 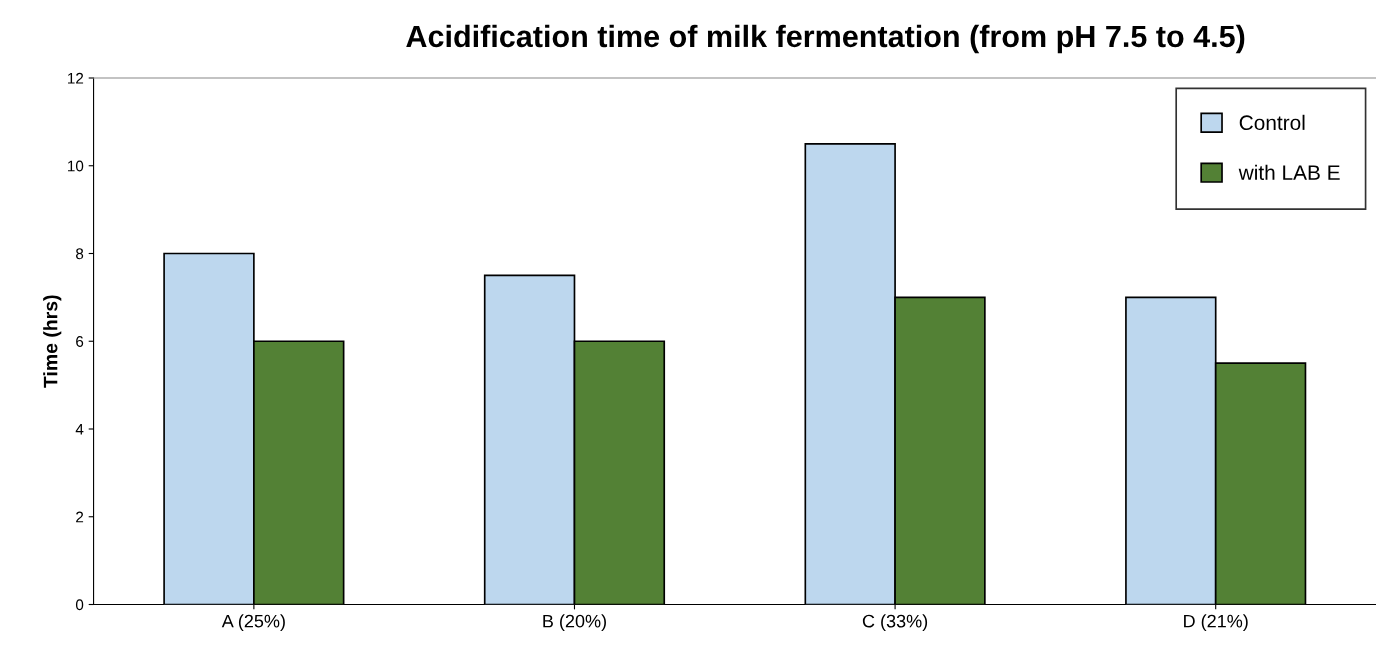 I want to click on x-tick-label: C (33%), so click(x=895, y=623).